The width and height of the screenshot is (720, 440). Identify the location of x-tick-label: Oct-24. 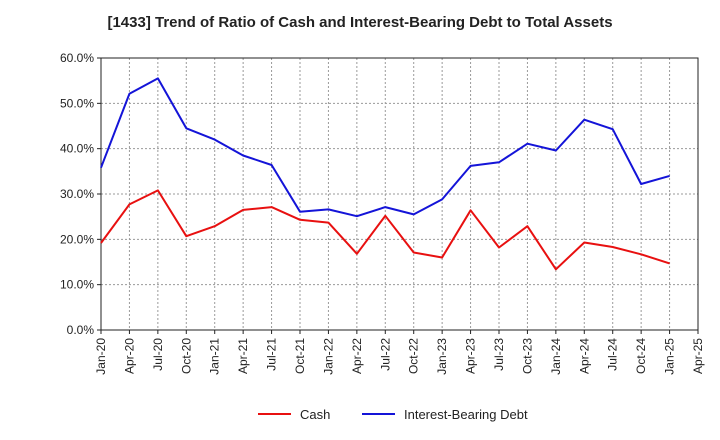
(641, 356).